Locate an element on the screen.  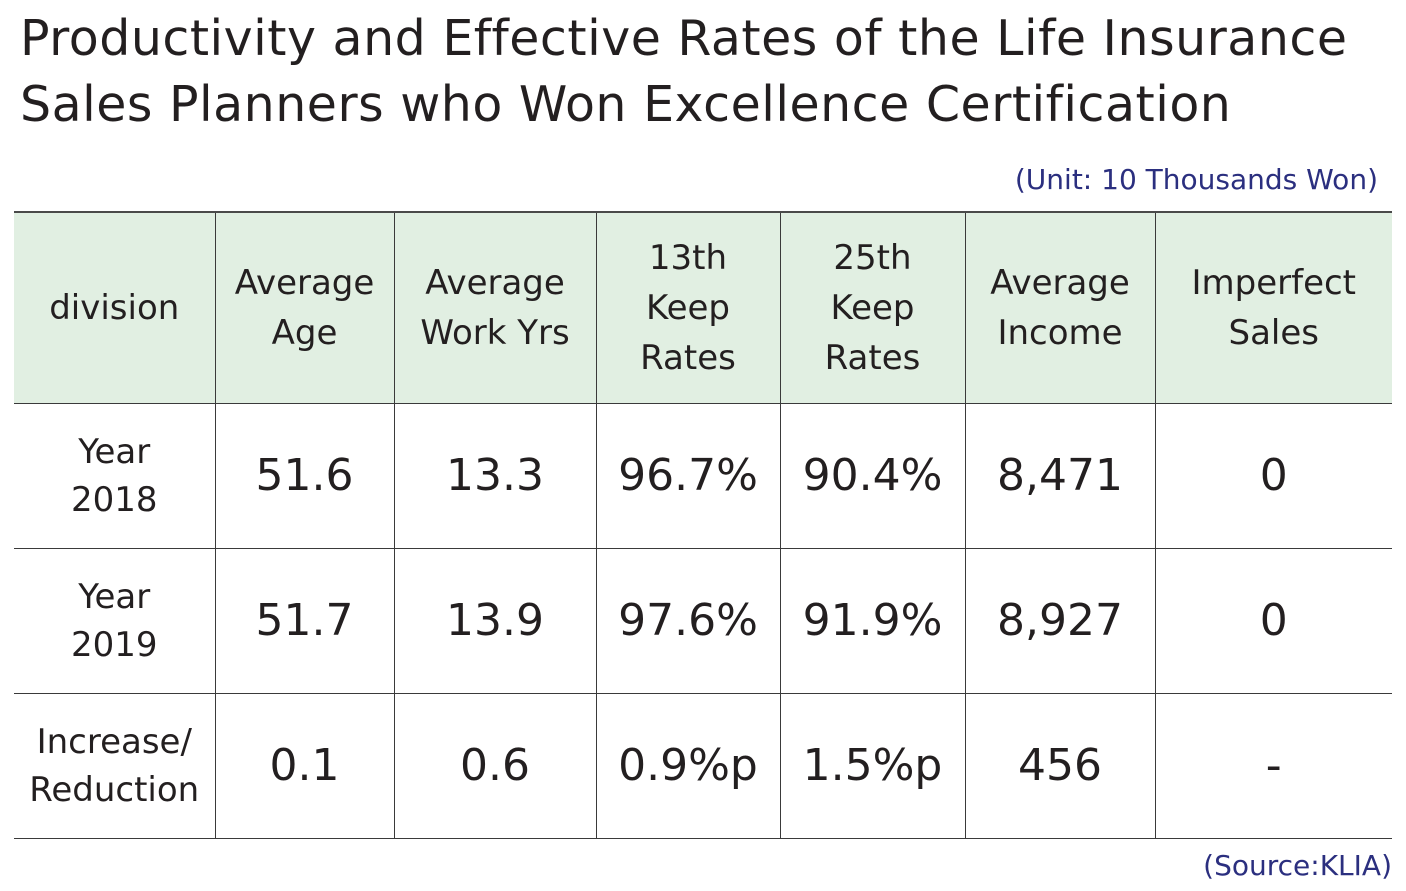
header-average-age-text: Average Age is located at coordinates (304, 308).